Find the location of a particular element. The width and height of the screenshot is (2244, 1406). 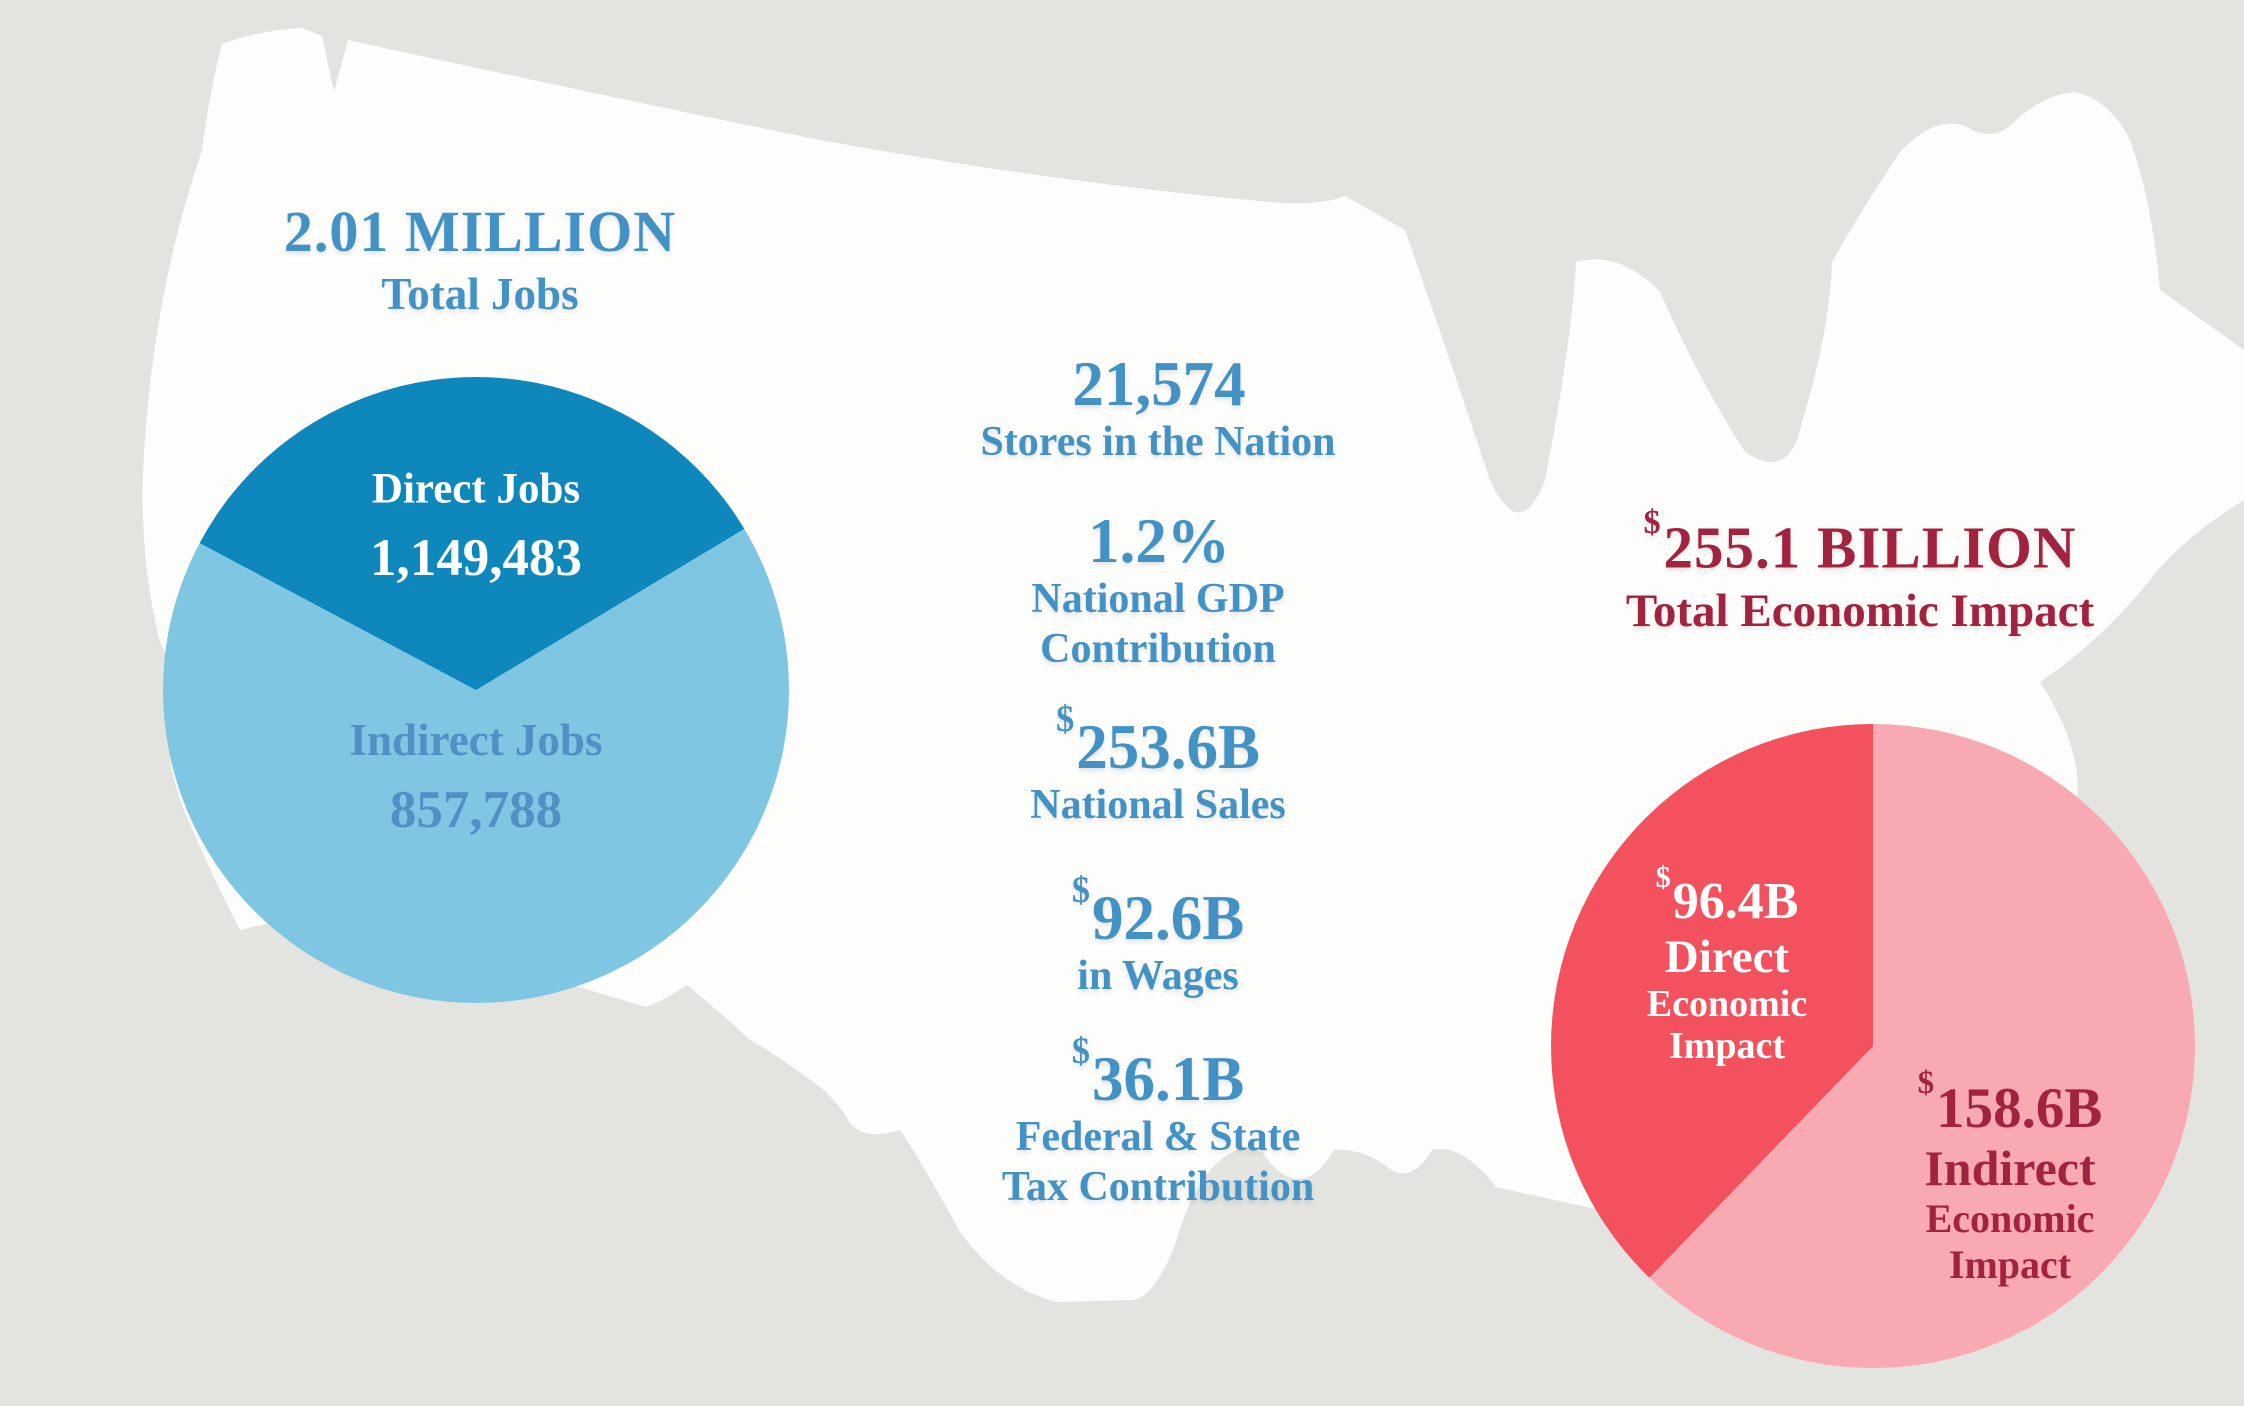

impact-pie-direct-value: $96.4B is located at coordinates (1727, 895).